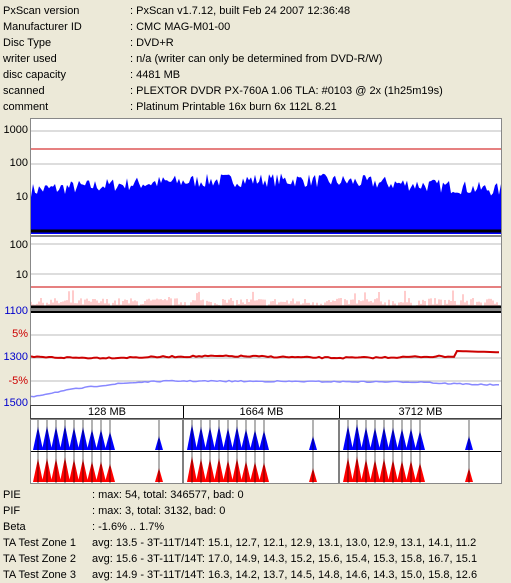 The height and width of the screenshot is (583, 511). Describe the element at coordinates (128, 527) in the screenshot. I see `stat-value: : -1.6% .. 1.7%` at that location.